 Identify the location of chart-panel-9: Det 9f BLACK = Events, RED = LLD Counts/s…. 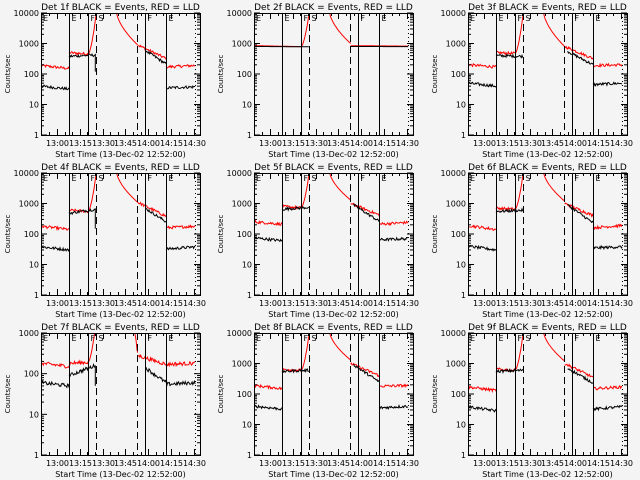
(532, 401).